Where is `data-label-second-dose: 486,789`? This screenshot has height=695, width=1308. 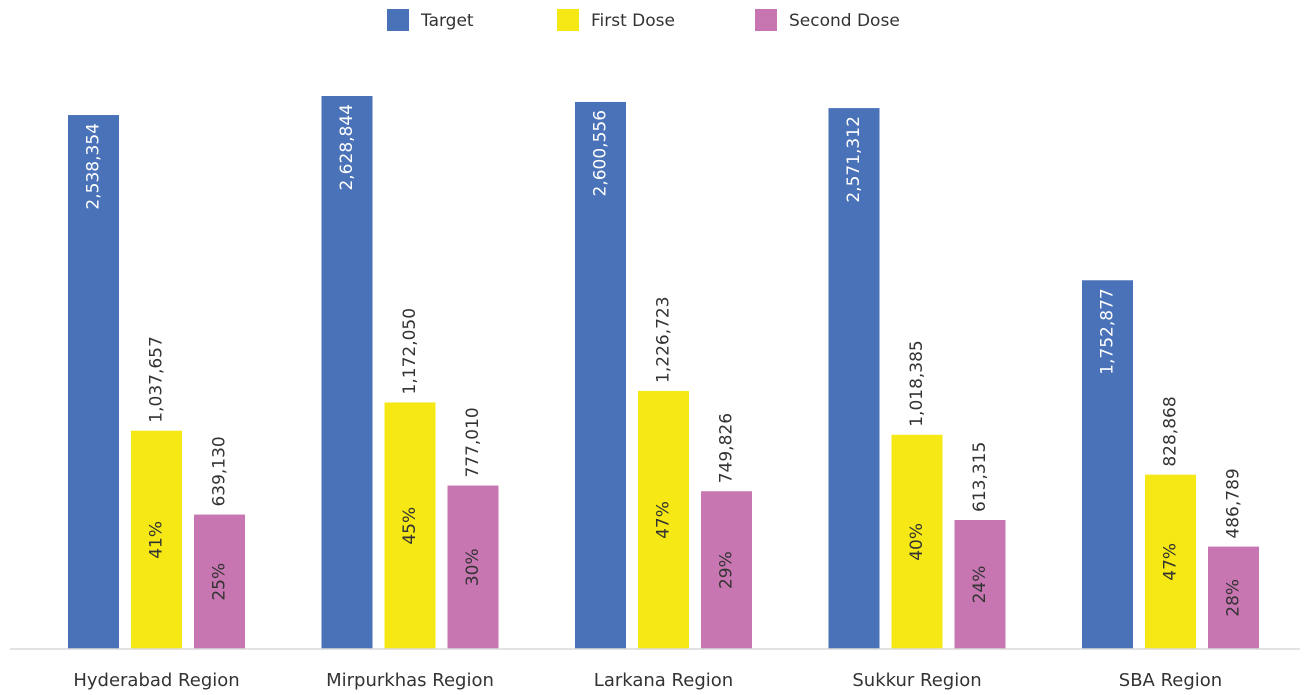 data-label-second-dose: 486,789 is located at coordinates (1234, 503).